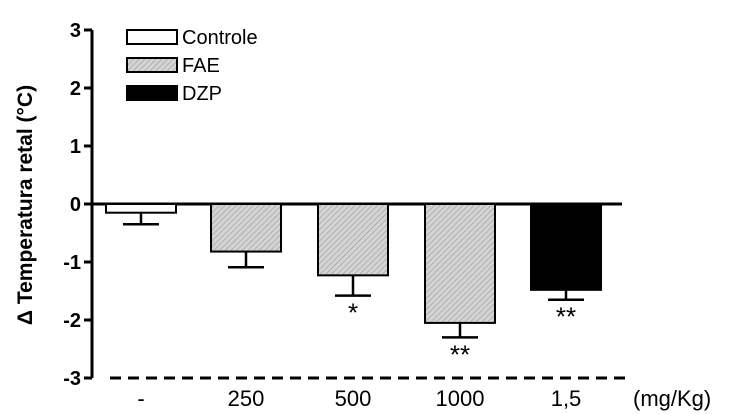 This screenshot has height=414, width=740. I want to click on legend-label: Controle, so click(220, 38).